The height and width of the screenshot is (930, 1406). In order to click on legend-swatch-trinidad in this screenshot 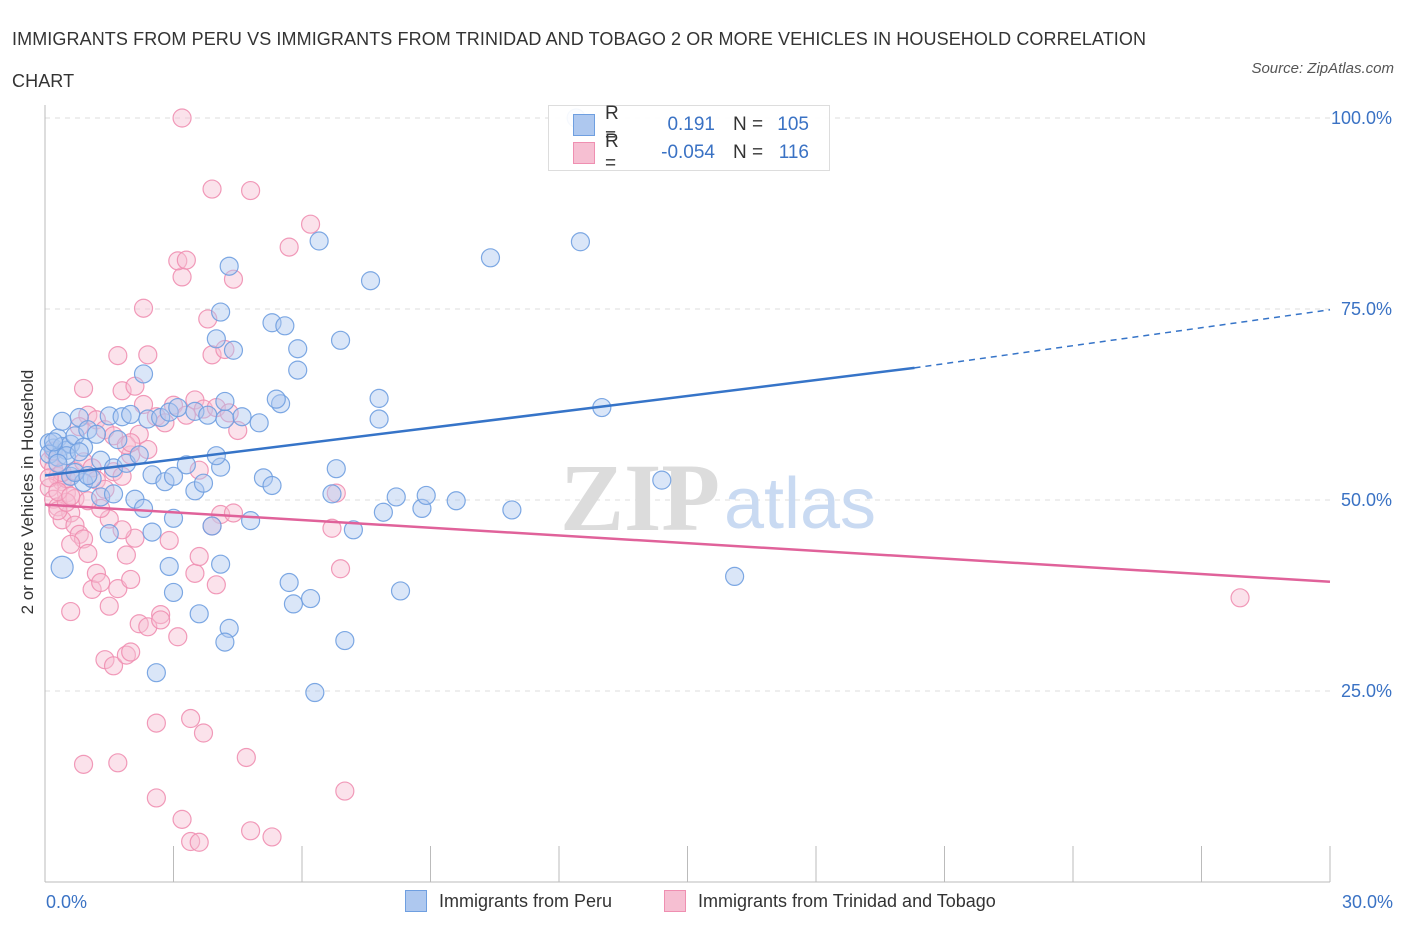, I will do `click(584, 153)`.